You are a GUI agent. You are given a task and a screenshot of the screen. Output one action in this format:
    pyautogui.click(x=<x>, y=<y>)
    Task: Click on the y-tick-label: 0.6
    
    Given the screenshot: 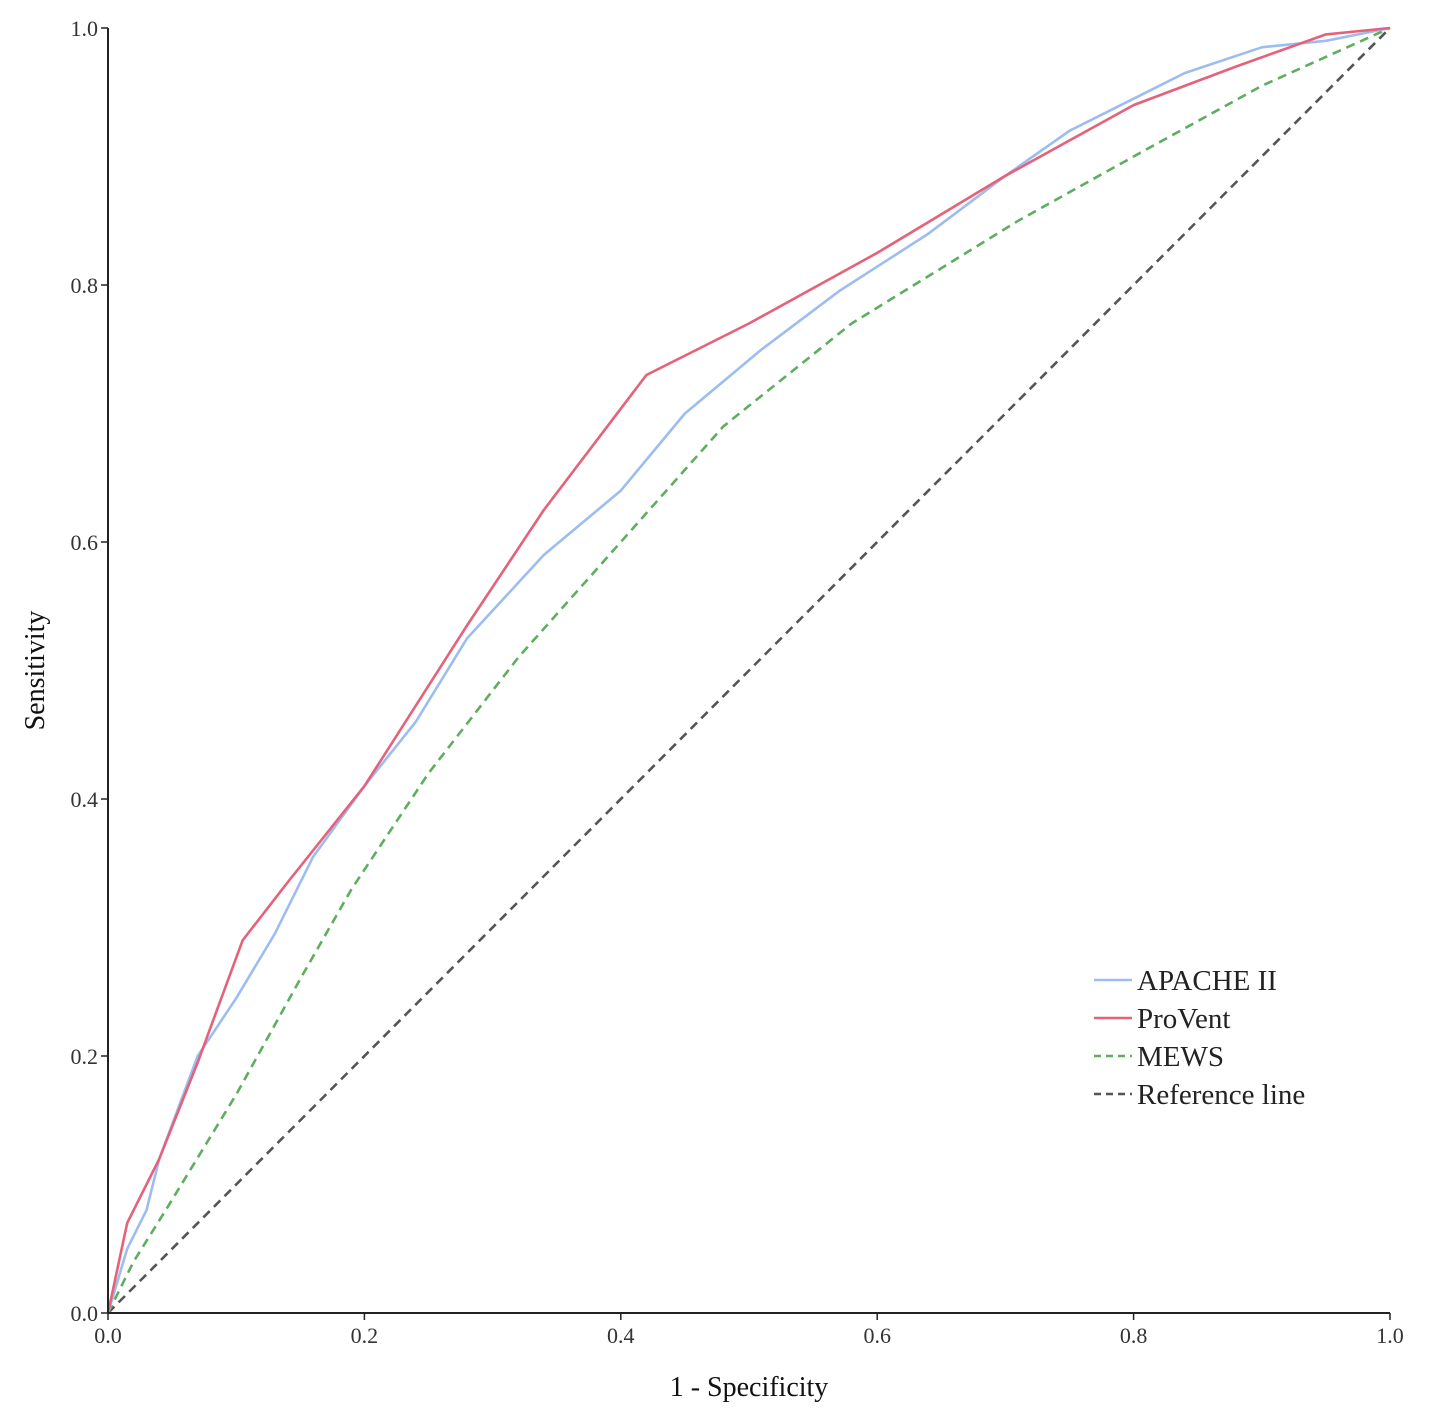 What is the action you would take?
    pyautogui.click(x=85, y=542)
    